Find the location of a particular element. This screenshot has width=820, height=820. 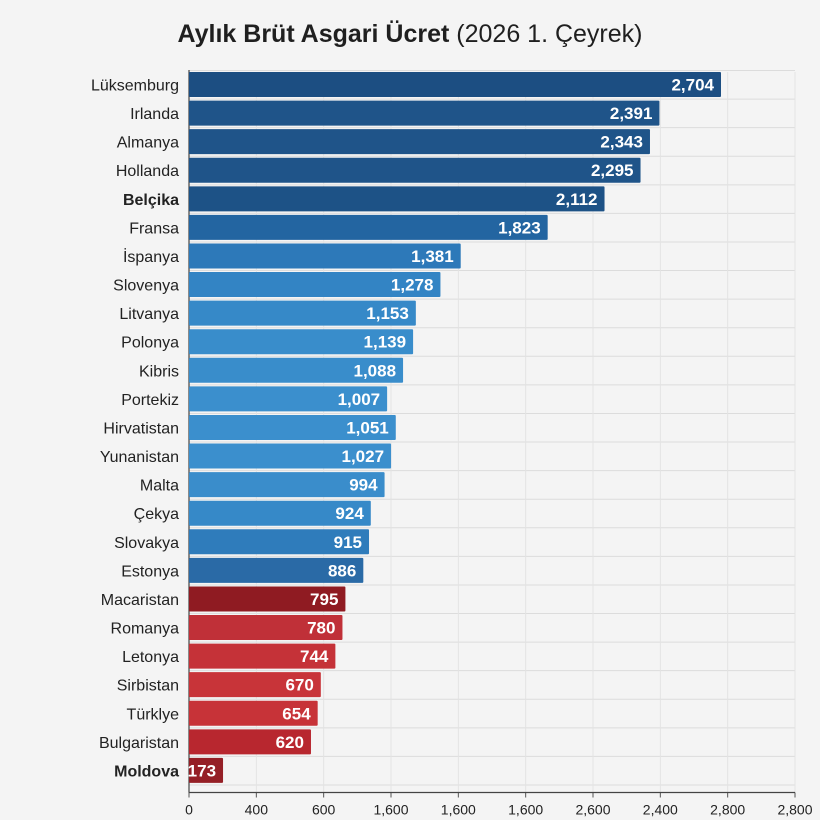

data-label: 1,139 is located at coordinates (385, 342).